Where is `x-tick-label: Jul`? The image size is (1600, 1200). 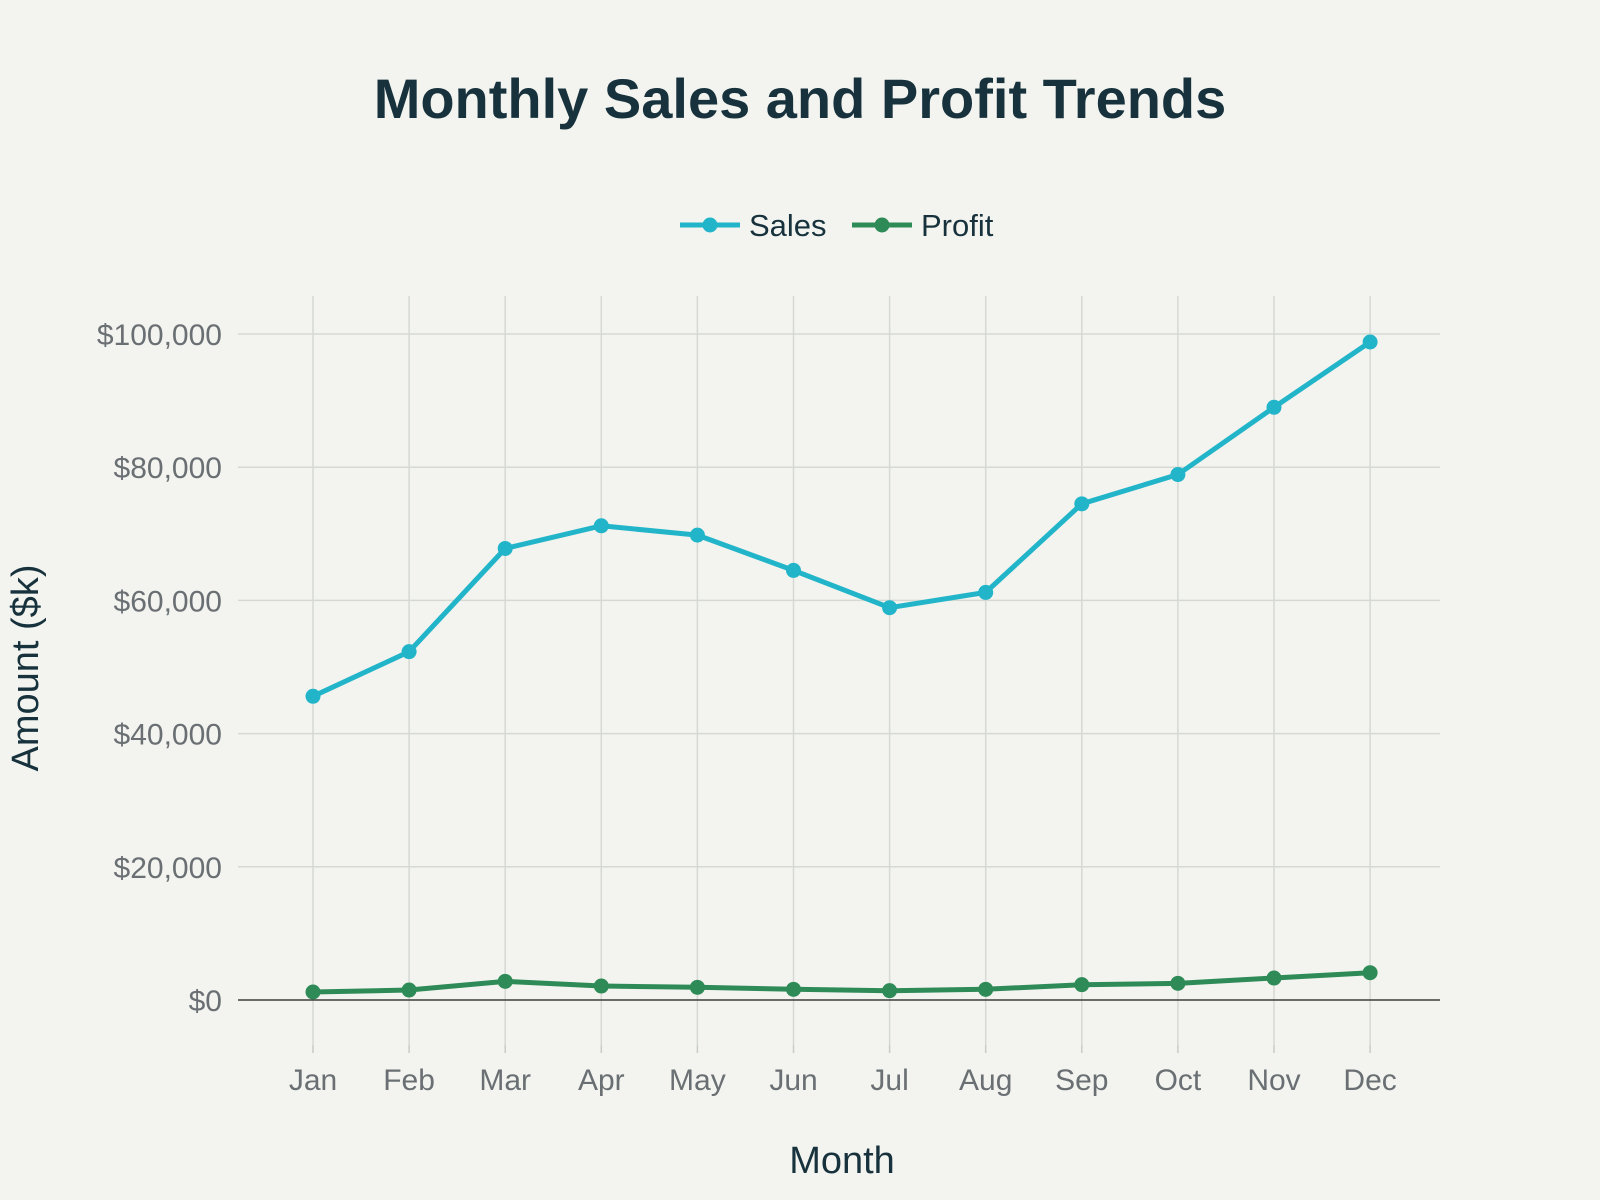 x-tick-label: Jul is located at coordinates (889, 1080).